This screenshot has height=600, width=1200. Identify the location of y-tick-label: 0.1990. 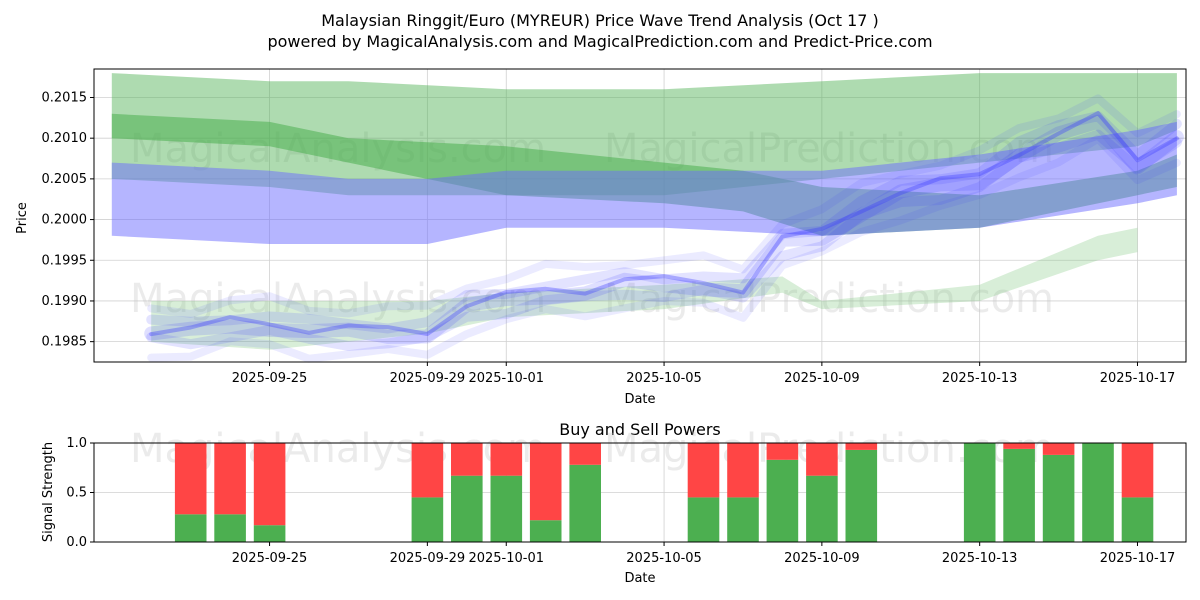
(65, 301).